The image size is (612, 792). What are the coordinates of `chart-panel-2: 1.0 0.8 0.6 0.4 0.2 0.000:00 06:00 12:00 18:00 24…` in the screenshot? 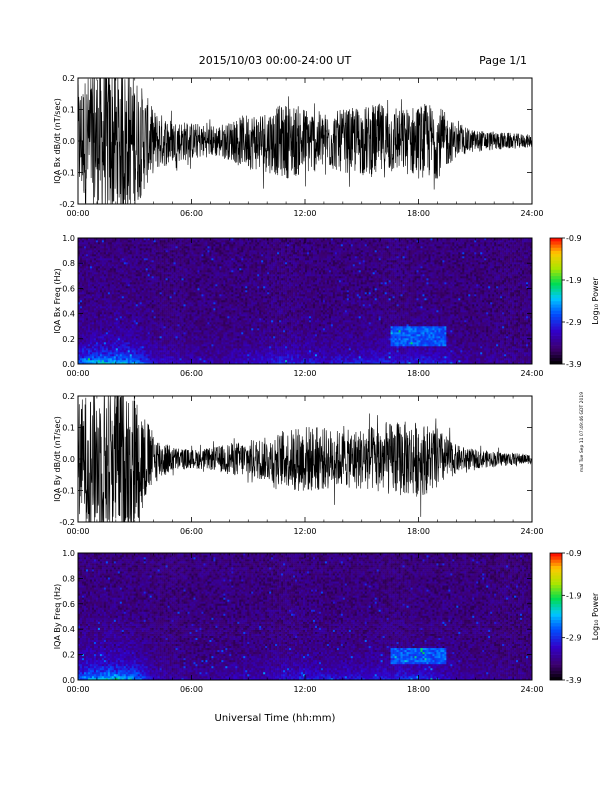 It's located at (298, 306).